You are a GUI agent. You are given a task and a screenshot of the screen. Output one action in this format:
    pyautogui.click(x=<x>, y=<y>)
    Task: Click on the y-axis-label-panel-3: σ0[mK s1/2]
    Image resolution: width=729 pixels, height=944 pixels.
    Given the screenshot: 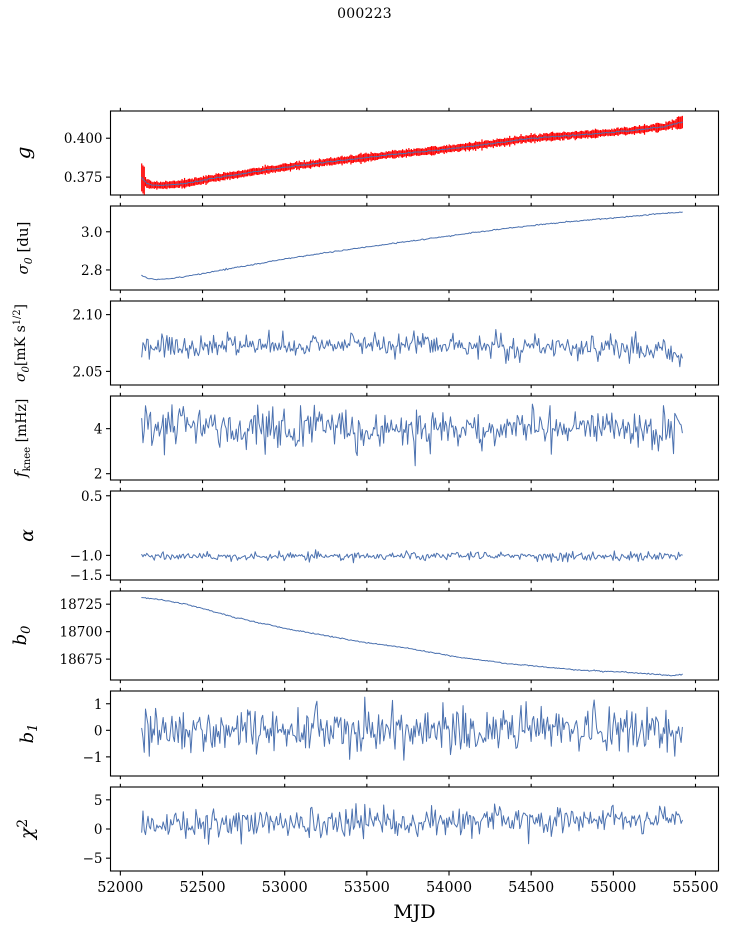 What is the action you would take?
    pyautogui.click(x=22, y=343)
    